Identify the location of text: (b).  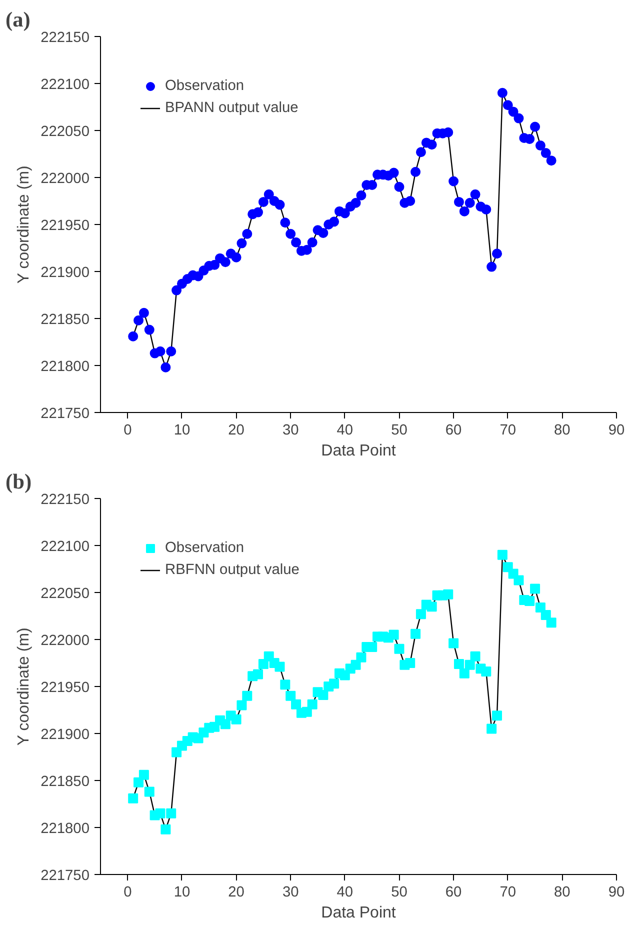
(19, 482).